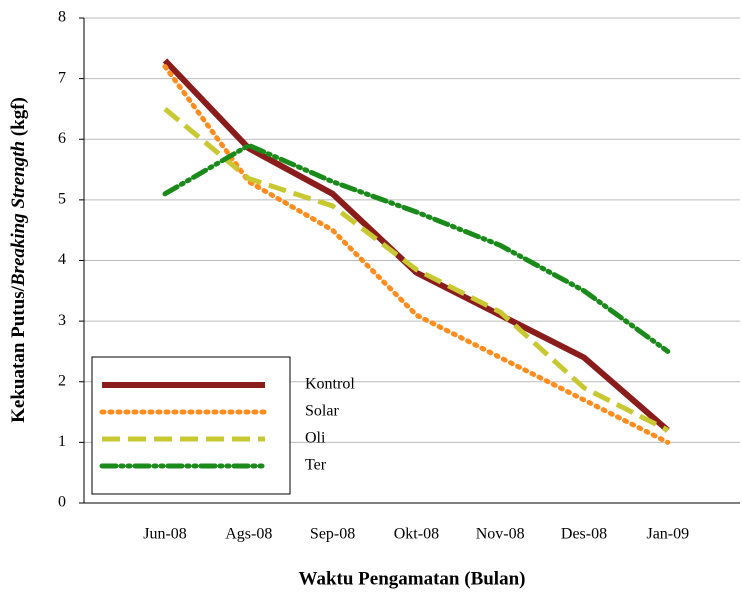  I want to click on x-tick-label: Jun-08, so click(165, 534).